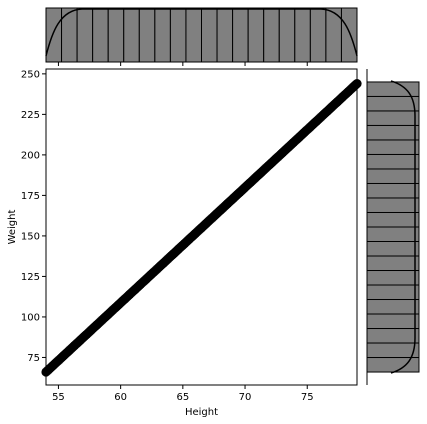  Describe the element at coordinates (30, 317) in the screenshot. I see `y-tick-label: 100` at that location.